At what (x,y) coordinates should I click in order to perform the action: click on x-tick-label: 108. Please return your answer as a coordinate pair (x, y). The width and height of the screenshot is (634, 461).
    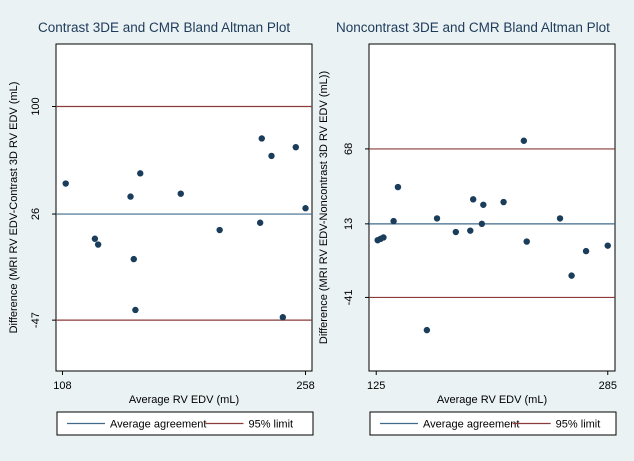
    Looking at the image, I should click on (62, 386).